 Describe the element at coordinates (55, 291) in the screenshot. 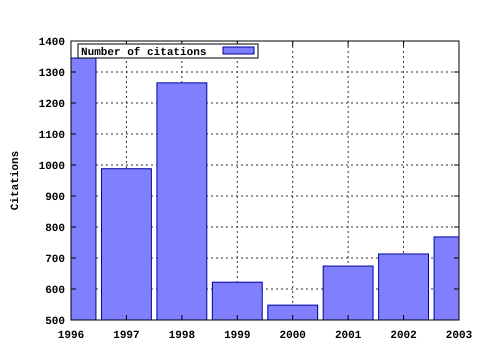

I see `y-tick-label: 600` at that location.